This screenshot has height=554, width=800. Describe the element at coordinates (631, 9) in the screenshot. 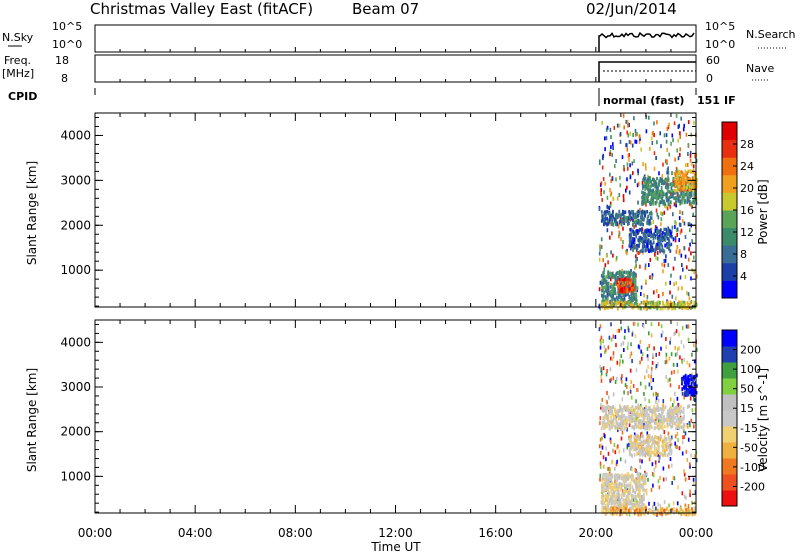

I see `date-title: 02/Jun/2014` at that location.